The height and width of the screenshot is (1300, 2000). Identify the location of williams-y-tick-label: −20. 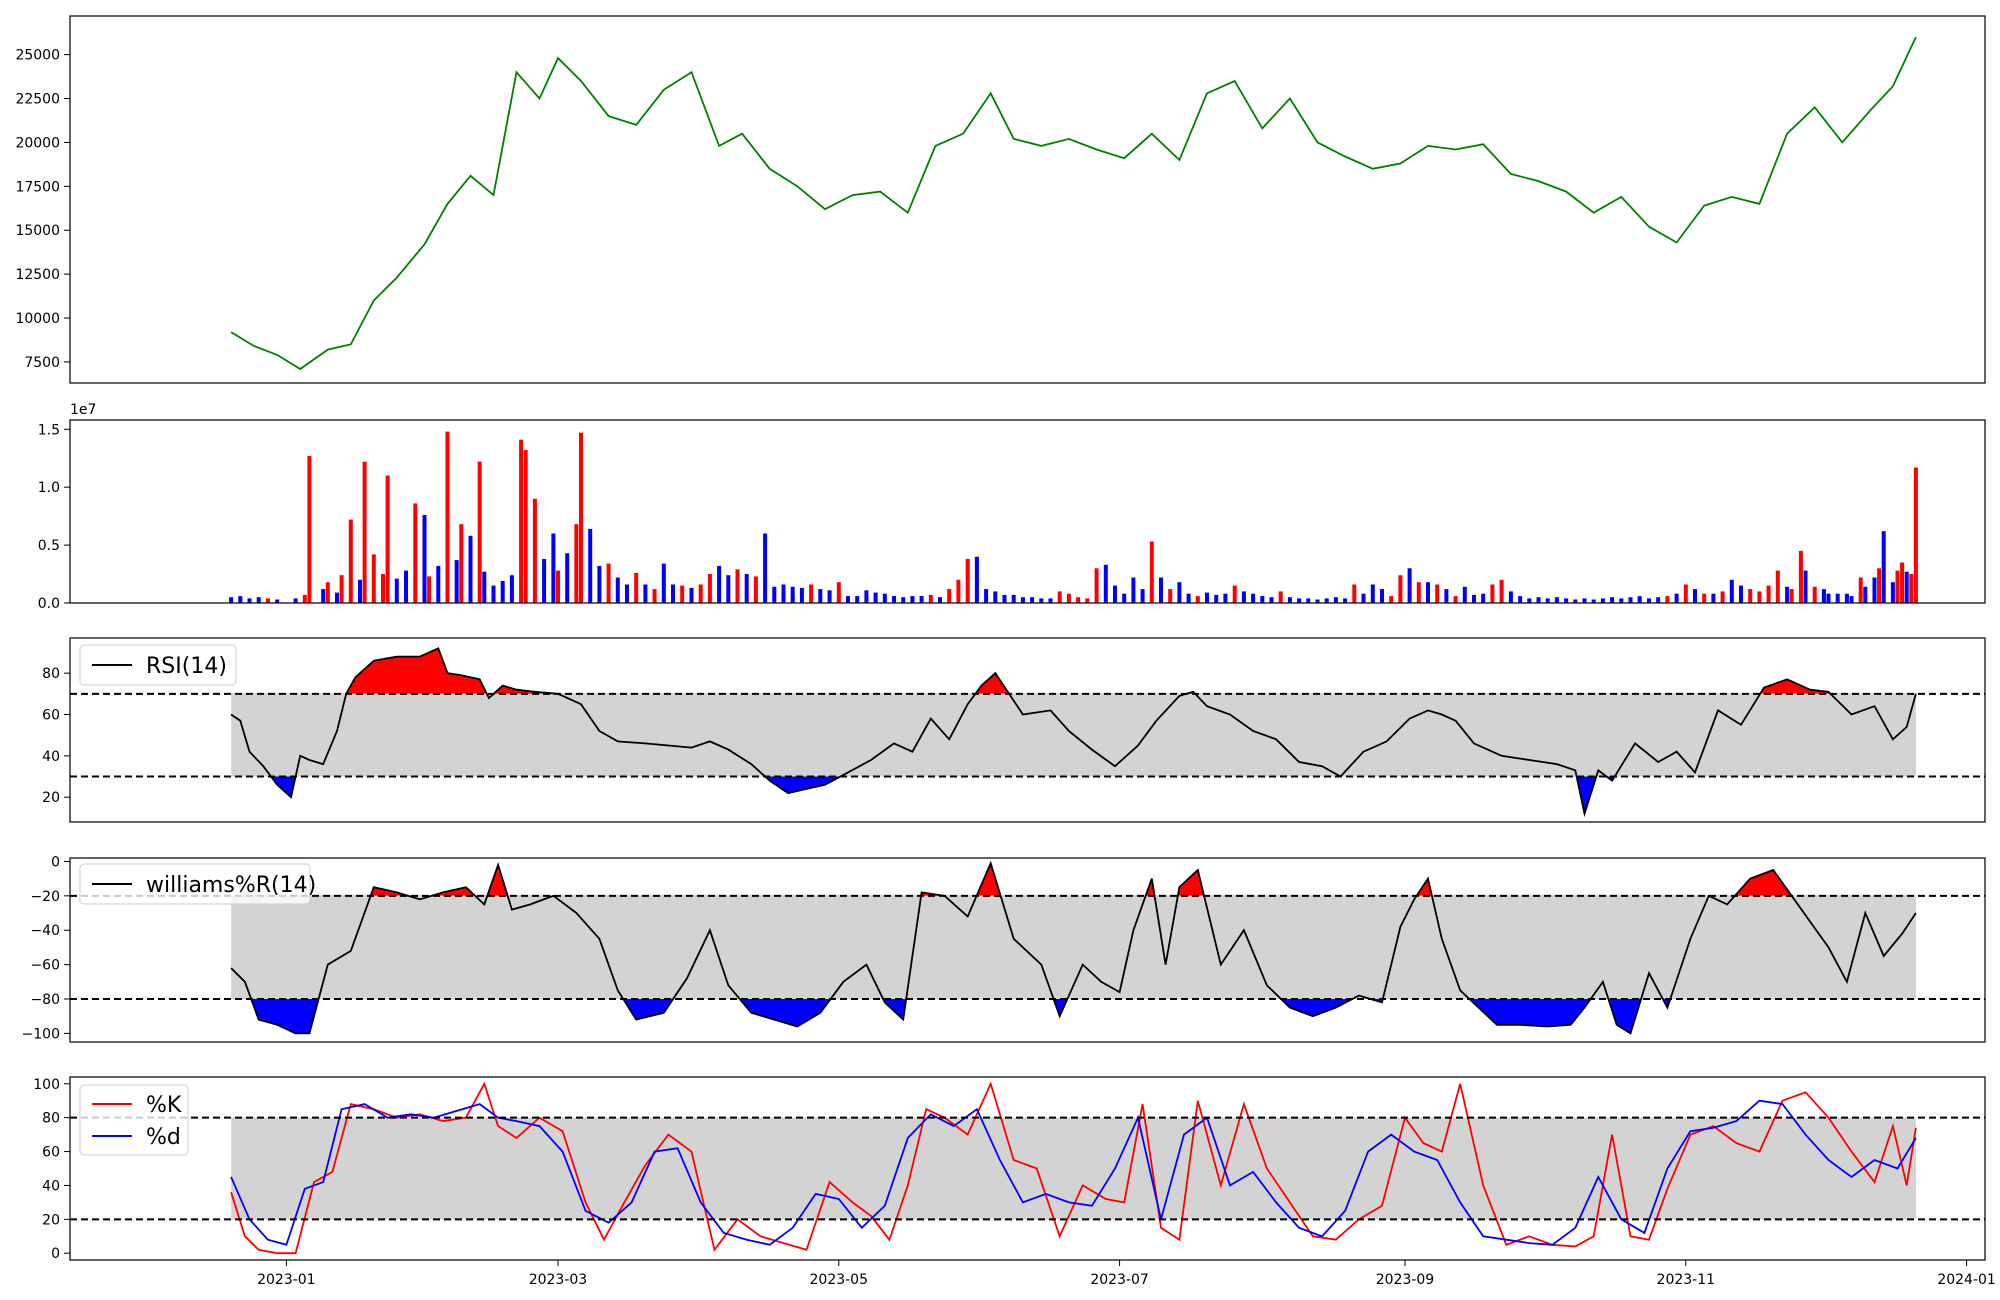
(45, 897).